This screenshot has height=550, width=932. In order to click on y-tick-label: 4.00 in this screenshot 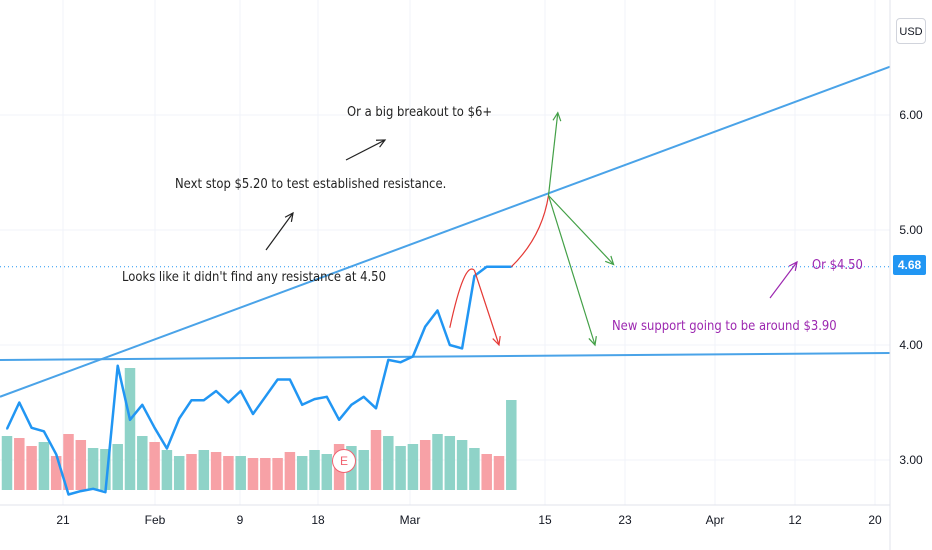, I will do `click(911, 345)`.